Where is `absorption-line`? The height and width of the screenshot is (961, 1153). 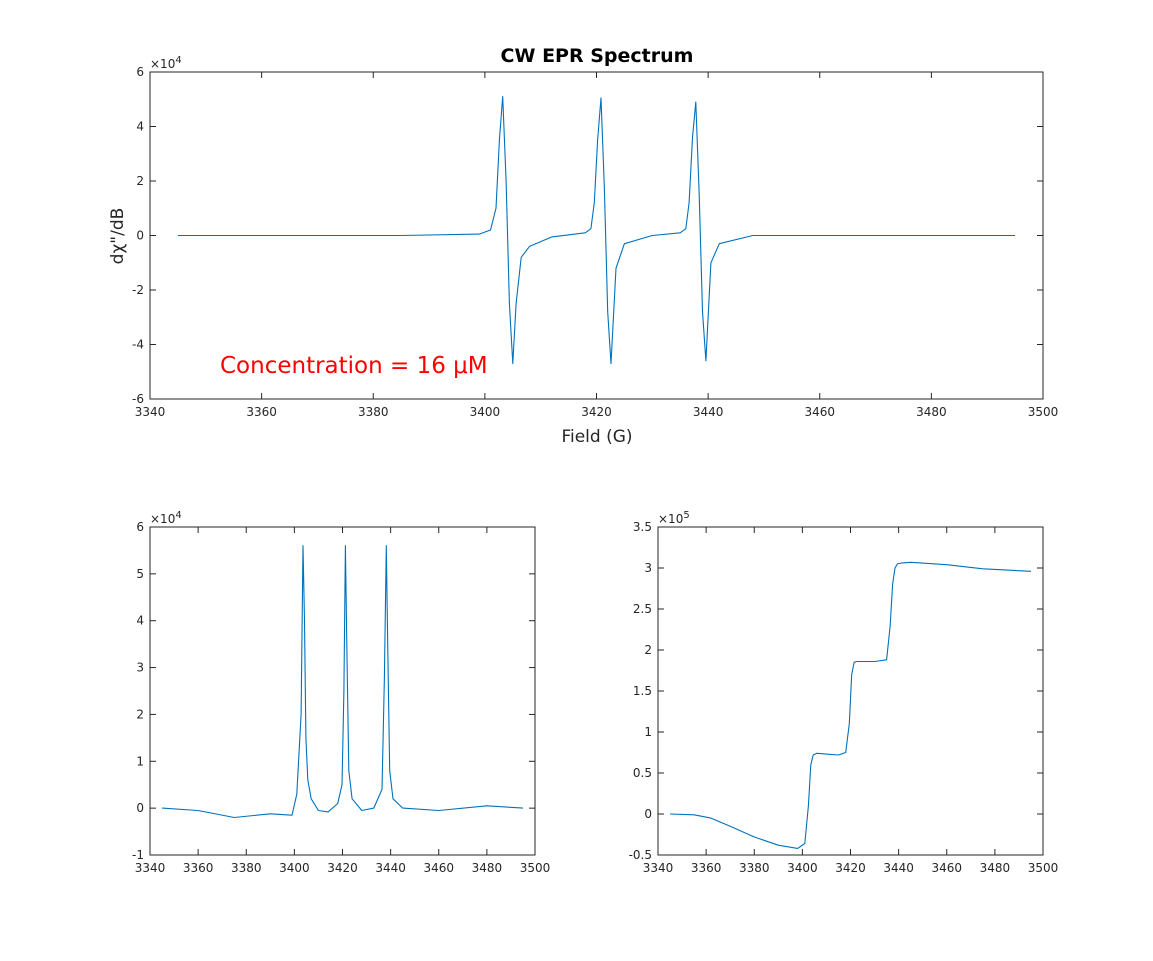
absorption-line is located at coordinates (342, 682).